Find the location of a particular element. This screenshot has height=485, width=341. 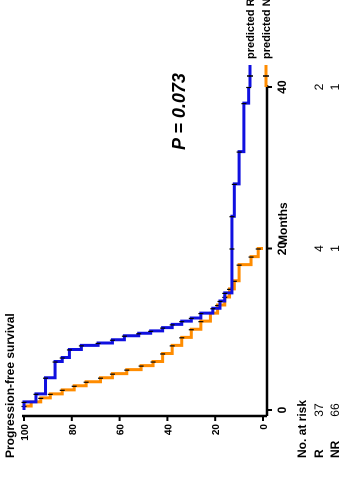

x-tick-label: 0 is located at coordinates (282, 409).